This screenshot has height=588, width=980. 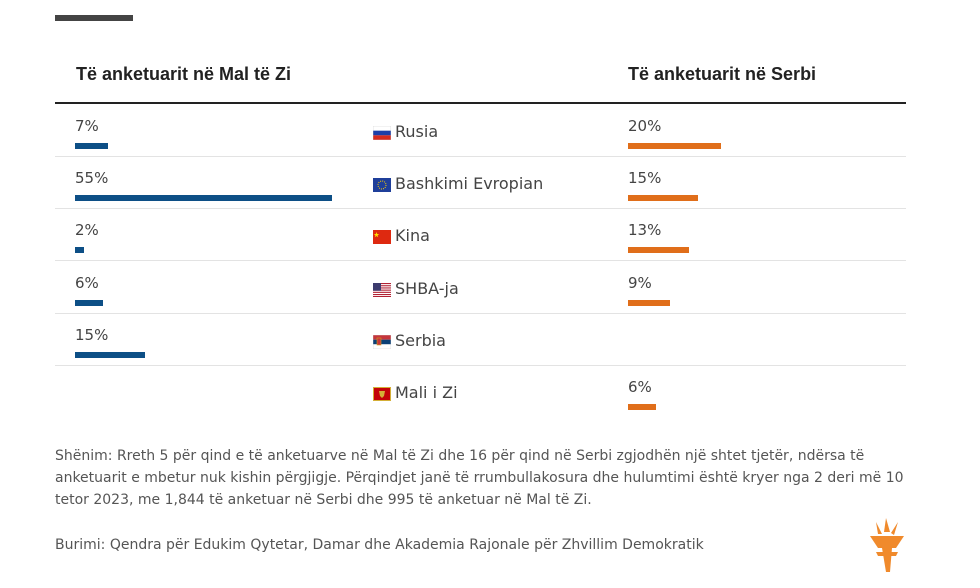 I want to click on chart-row: 55% 15% Bashkimi Evropian, so click(x=480, y=183).